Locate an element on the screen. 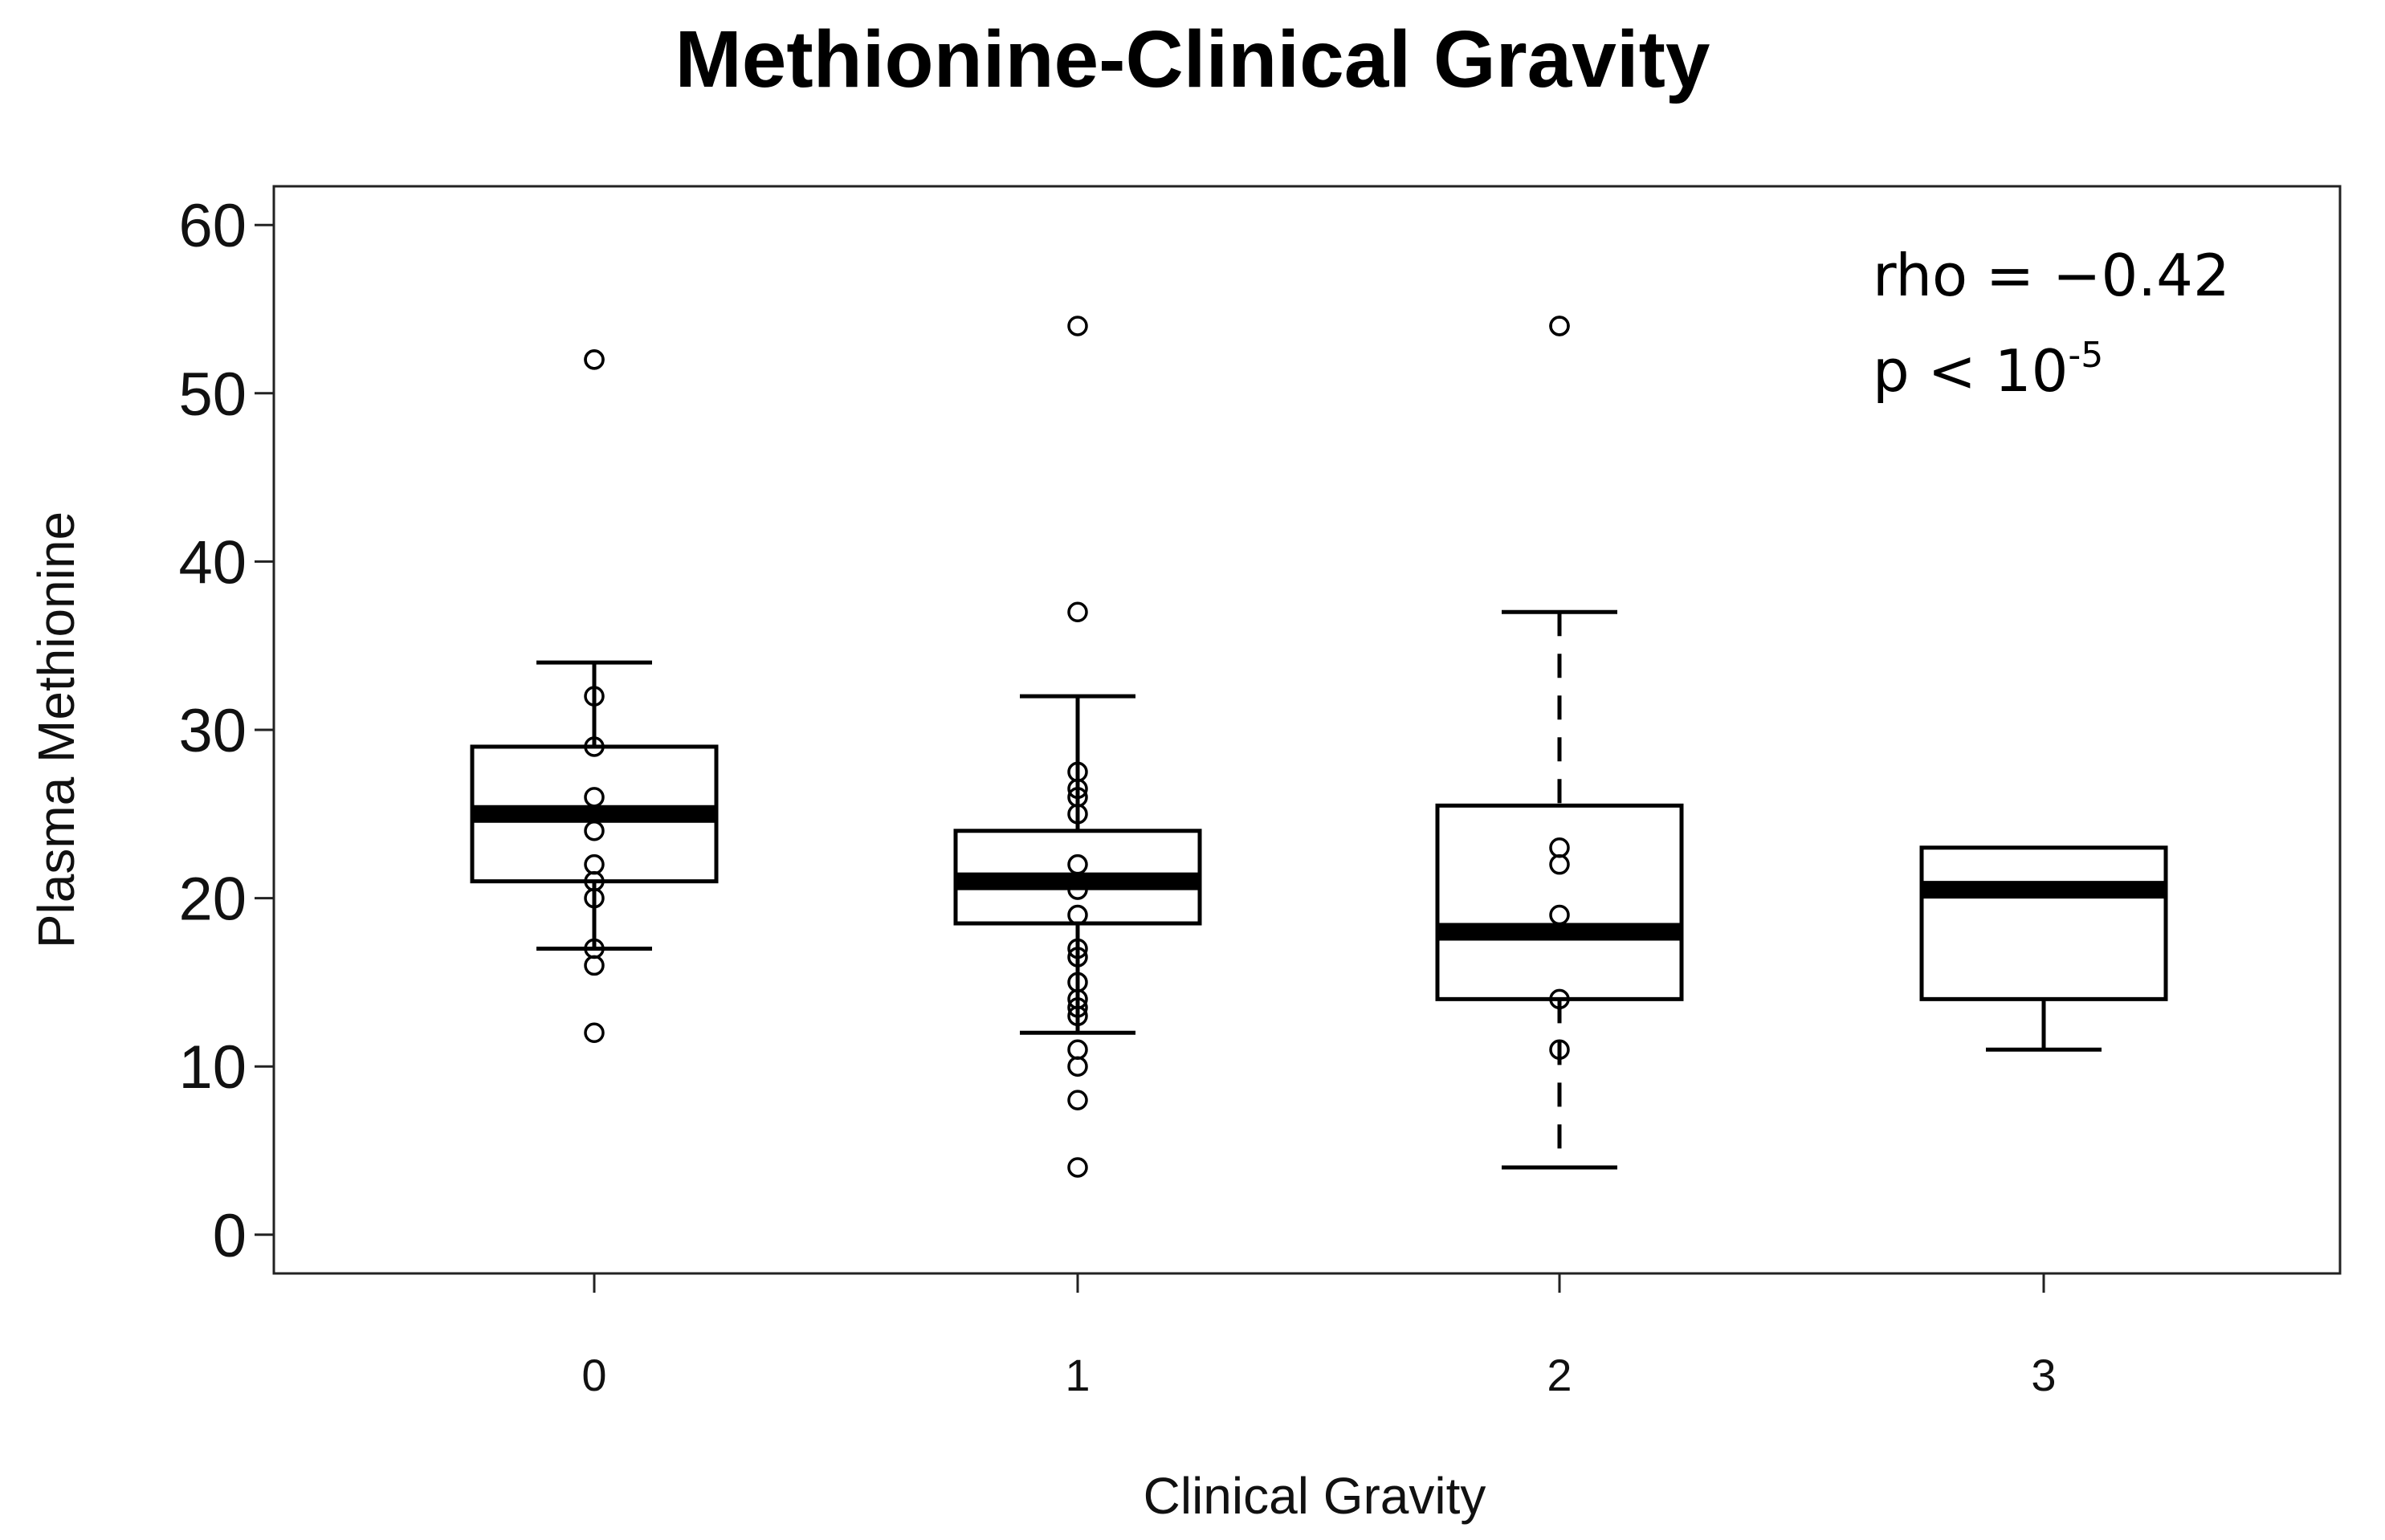 The width and height of the screenshot is (2385, 1540). chart-title: Methionine-Clinical Gravity is located at coordinates (1192, 59).